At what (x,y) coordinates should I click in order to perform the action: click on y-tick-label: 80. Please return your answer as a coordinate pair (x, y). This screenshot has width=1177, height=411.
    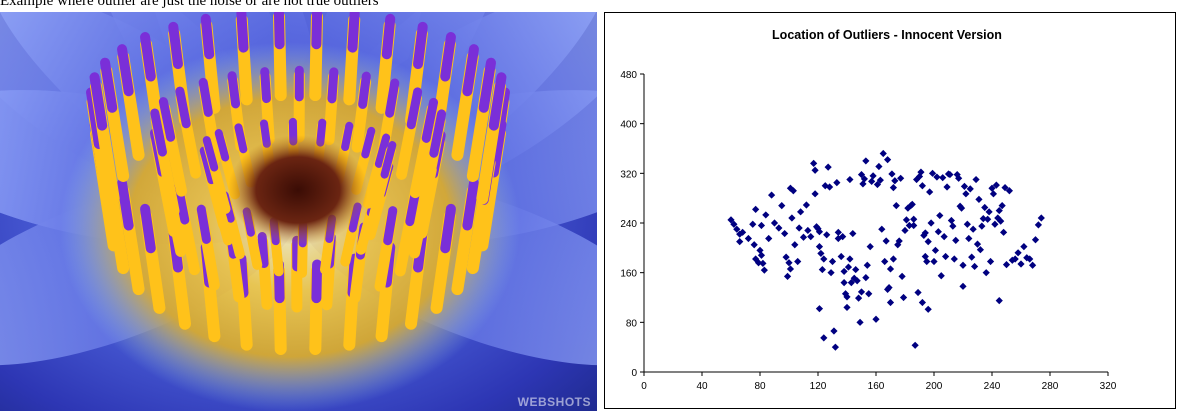
    Looking at the image, I should click on (632, 323).